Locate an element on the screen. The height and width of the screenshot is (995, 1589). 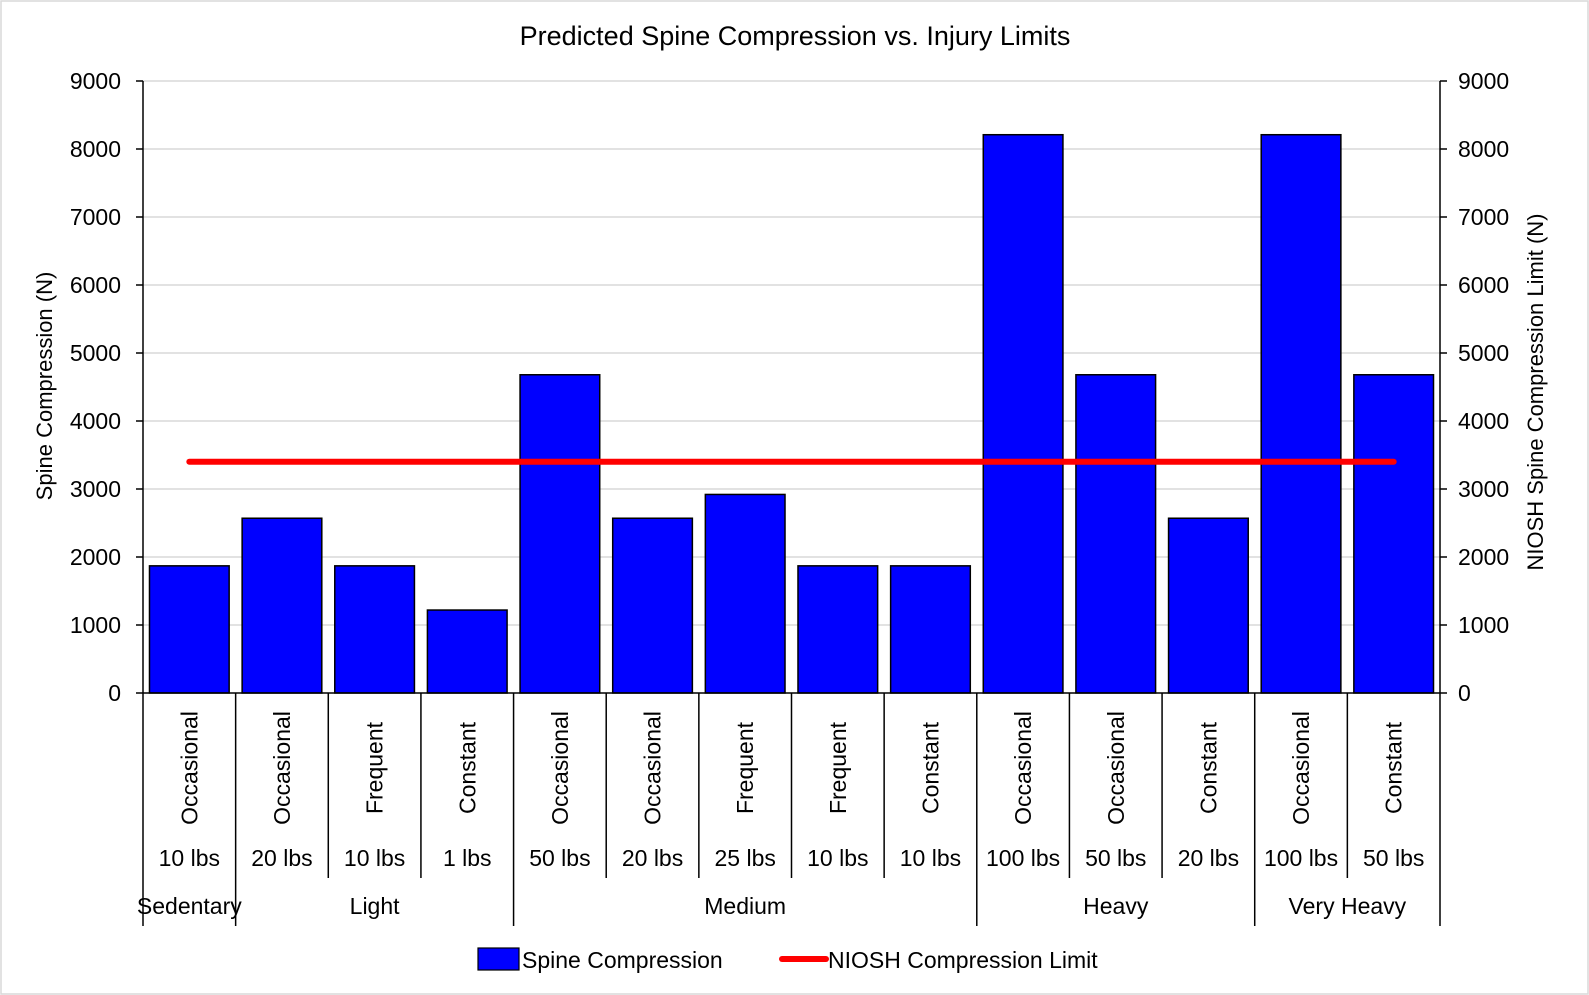
y2-tick-label: 5000 is located at coordinates (1483, 353).